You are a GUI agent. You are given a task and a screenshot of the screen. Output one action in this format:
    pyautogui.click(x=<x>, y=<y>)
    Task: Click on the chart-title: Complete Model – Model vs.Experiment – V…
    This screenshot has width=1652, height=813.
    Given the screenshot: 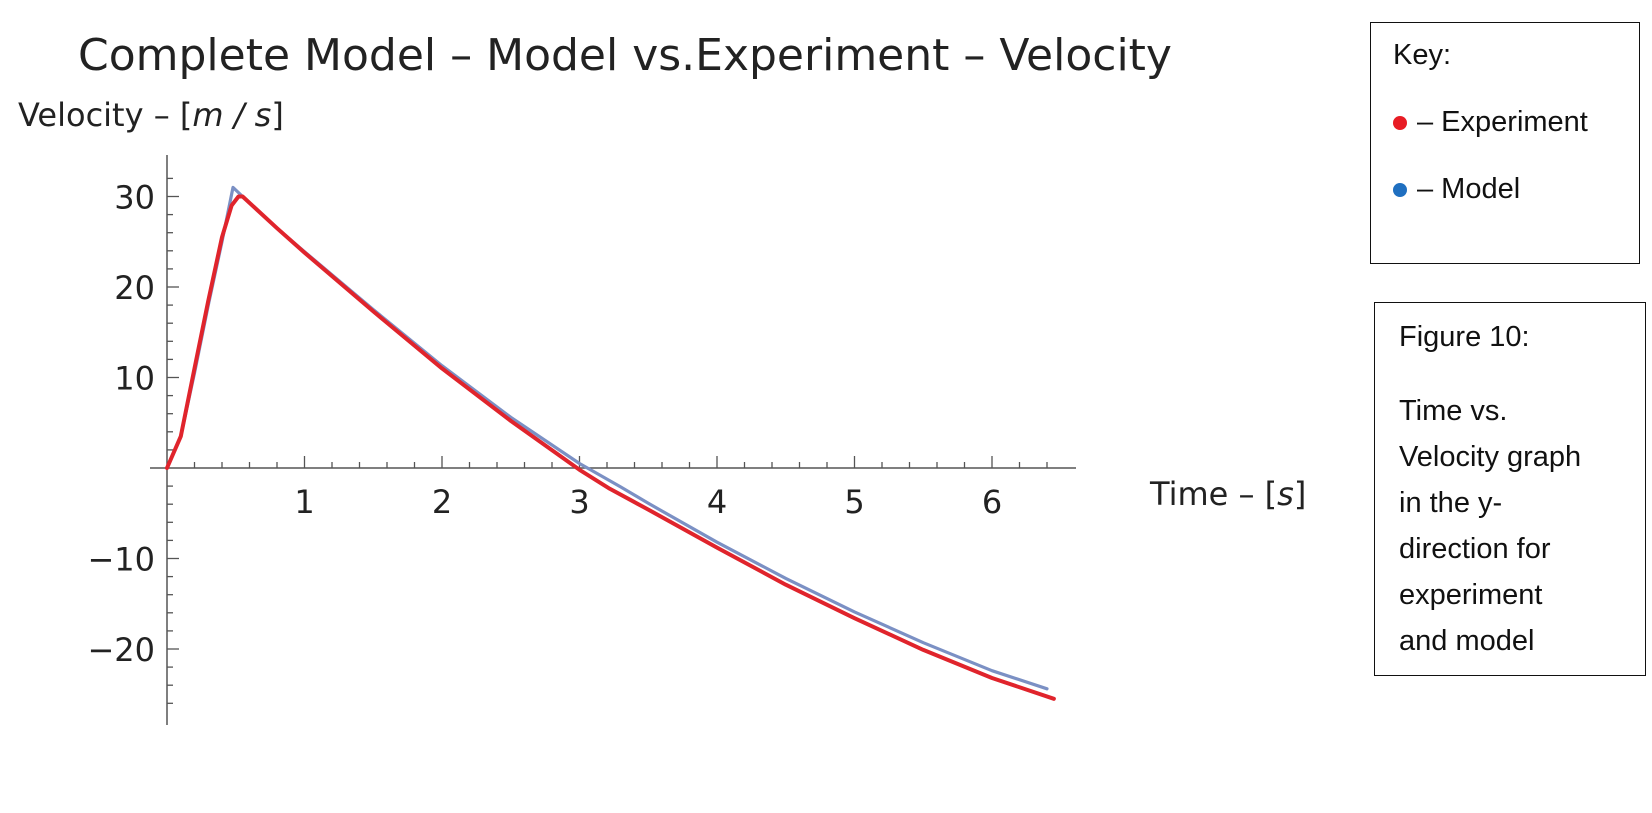 What is the action you would take?
    pyautogui.click(x=625, y=55)
    